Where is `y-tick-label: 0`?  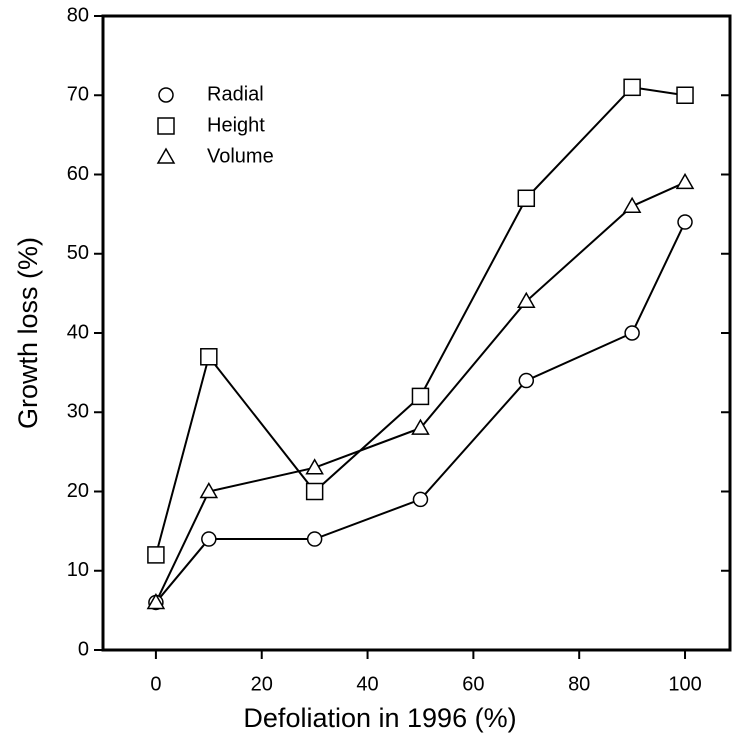
y-tick-label: 0 is located at coordinates (83, 649).